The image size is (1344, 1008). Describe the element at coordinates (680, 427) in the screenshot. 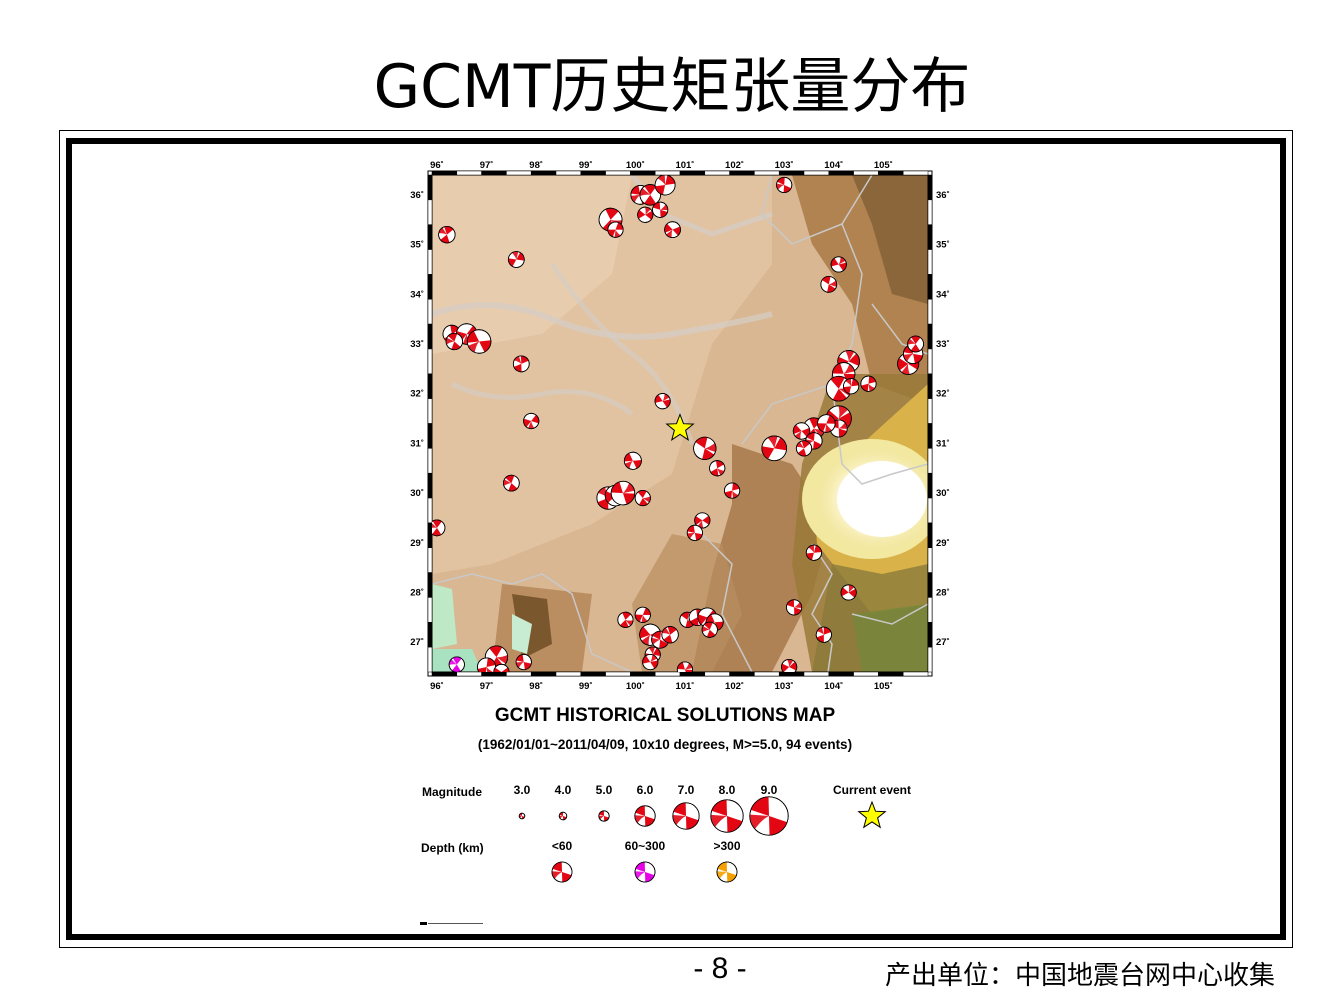

I see `current-event-marker` at that location.